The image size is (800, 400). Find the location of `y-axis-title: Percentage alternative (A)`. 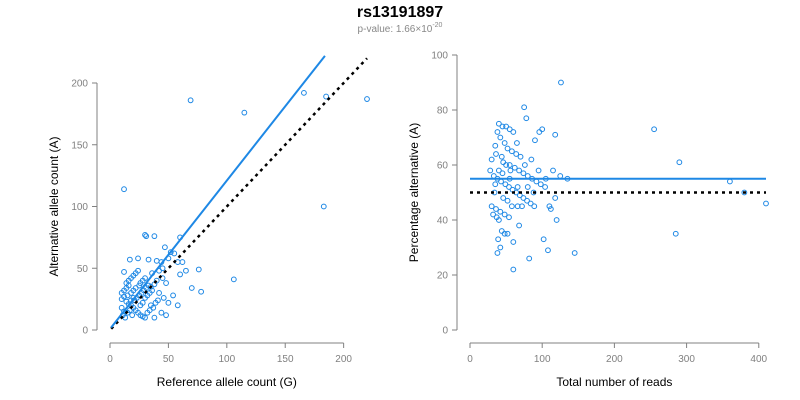

y-axis-title: Percentage alternative (A) is located at coordinates (414, 192).